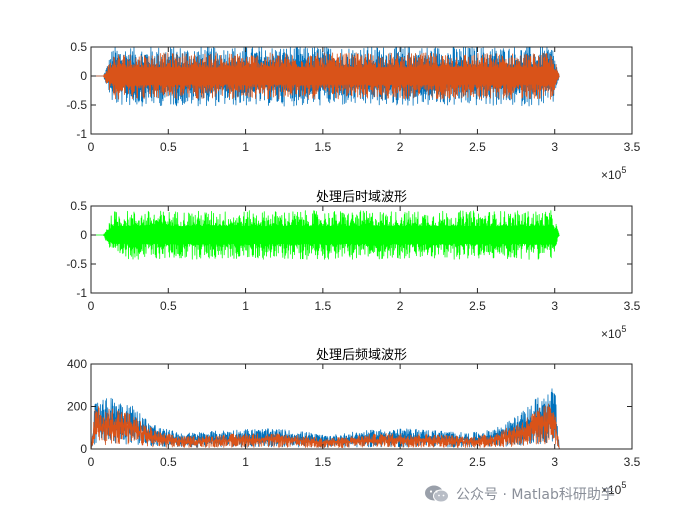 The image size is (700, 525). What do you see at coordinates (361, 355) in the screenshot?
I see `axes-title: 处理后频域波形` at bounding box center [361, 355].